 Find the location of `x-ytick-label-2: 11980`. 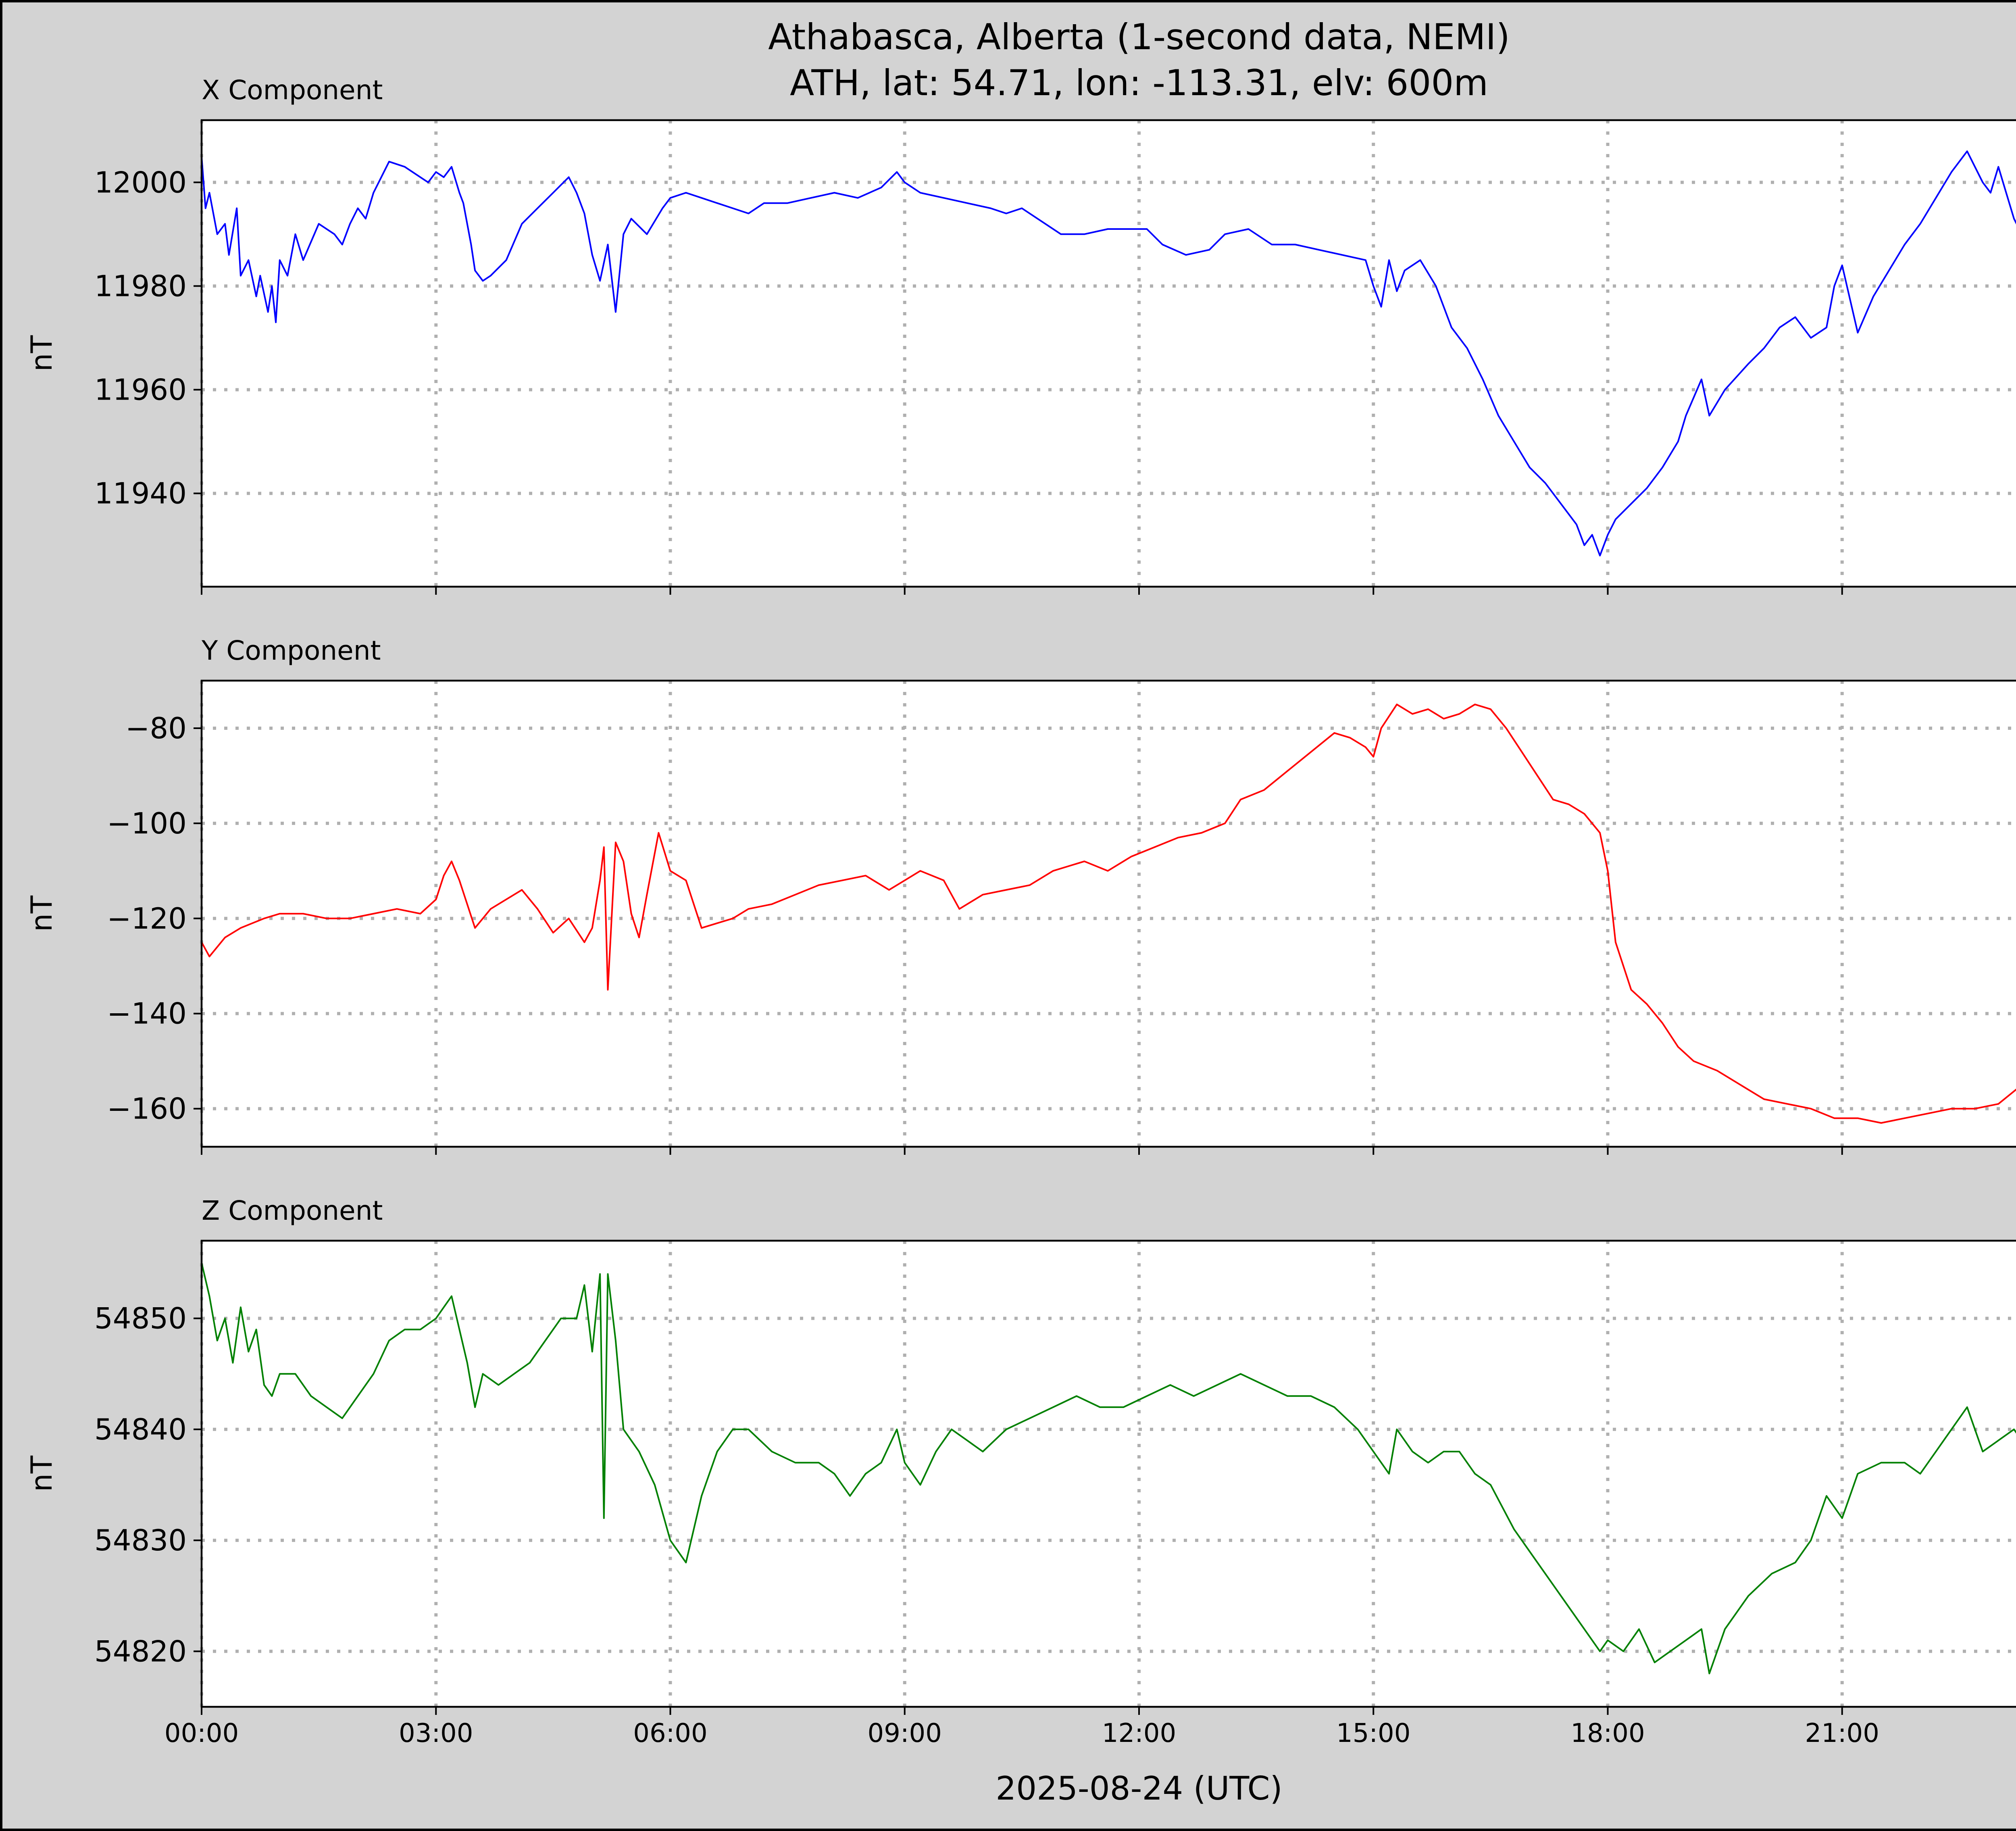

x-ytick-label-2: 11980 is located at coordinates (141, 286).